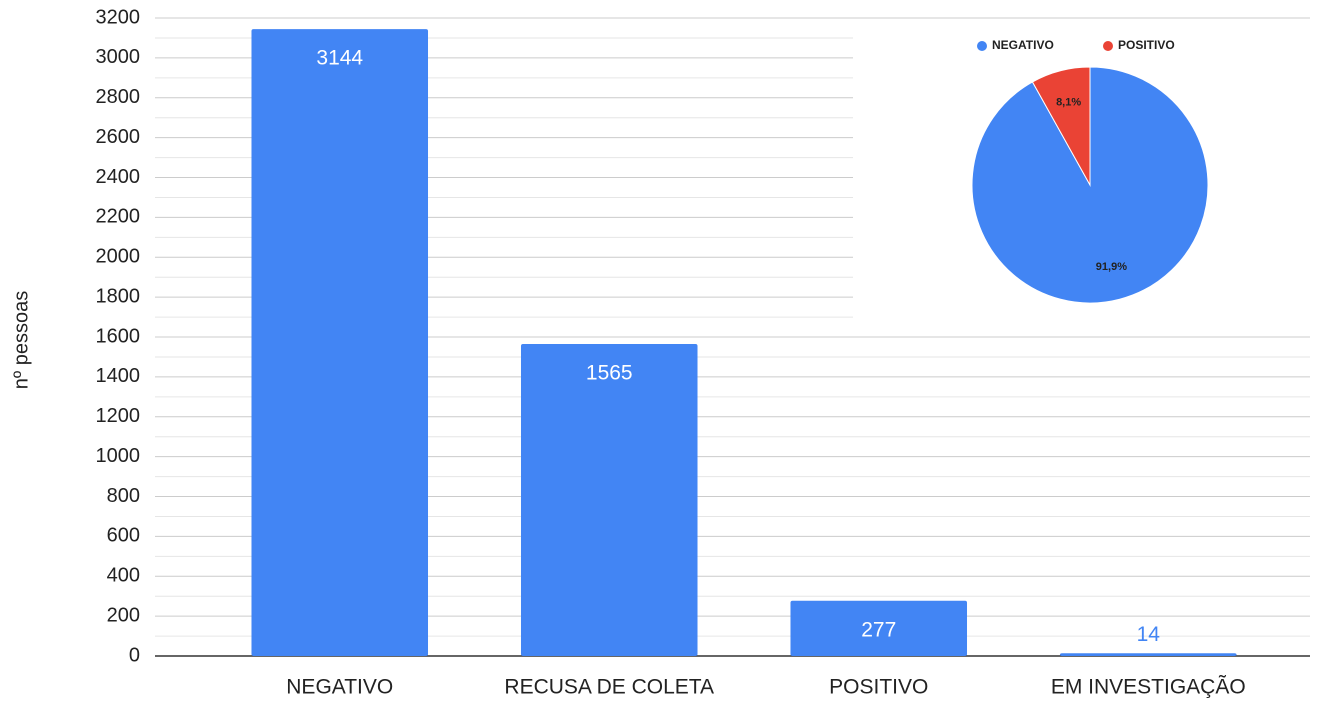 This screenshot has width=1330, height=702. Describe the element at coordinates (118, 257) in the screenshot. I see `y-tick-label: 2000` at that location.